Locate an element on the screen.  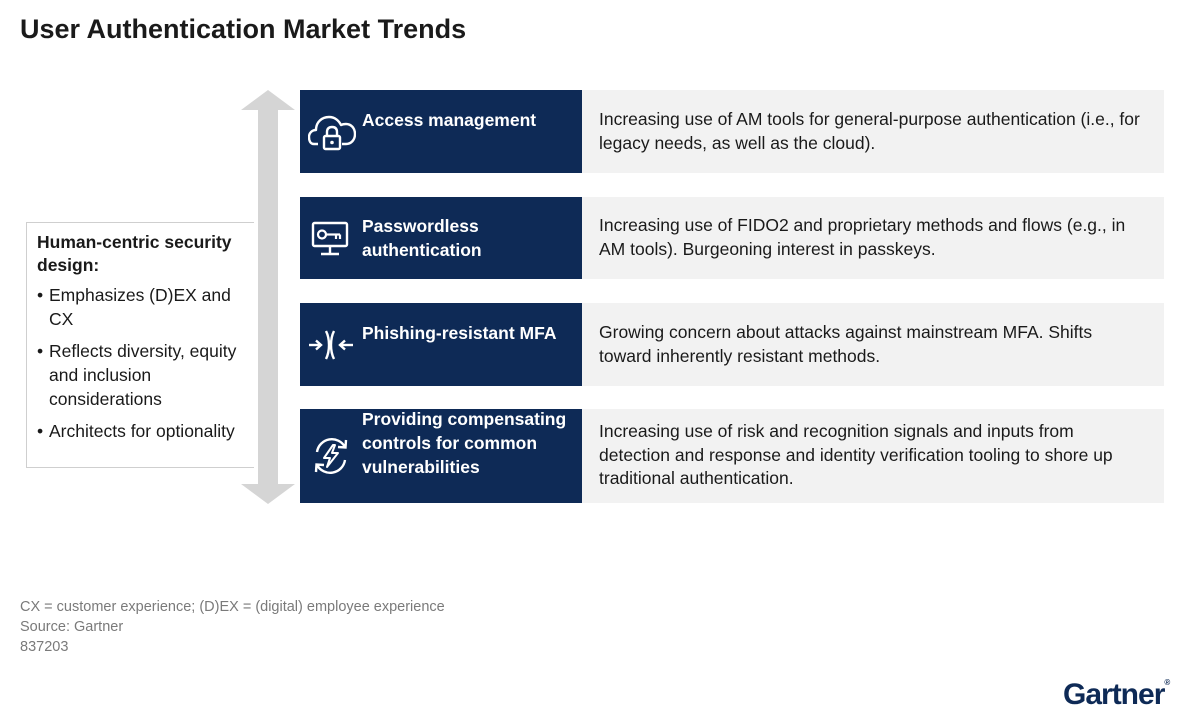
double-arrow-icon is located at coordinates (268, 297).